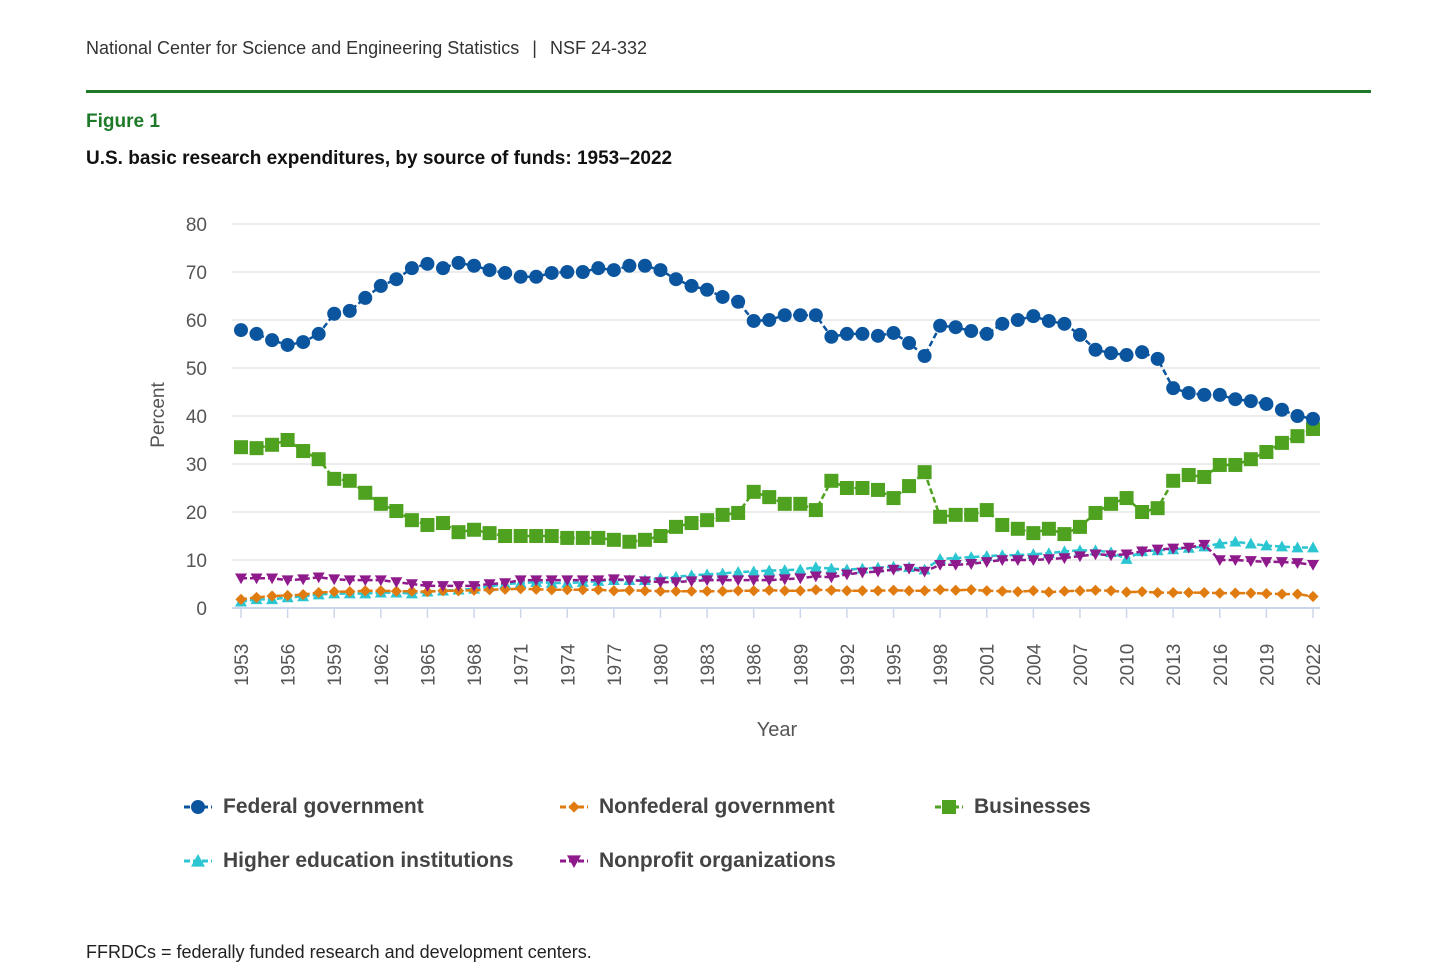 This screenshot has height=976, width=1456. I want to click on legend-item: Higher education institutions, so click(348, 861).